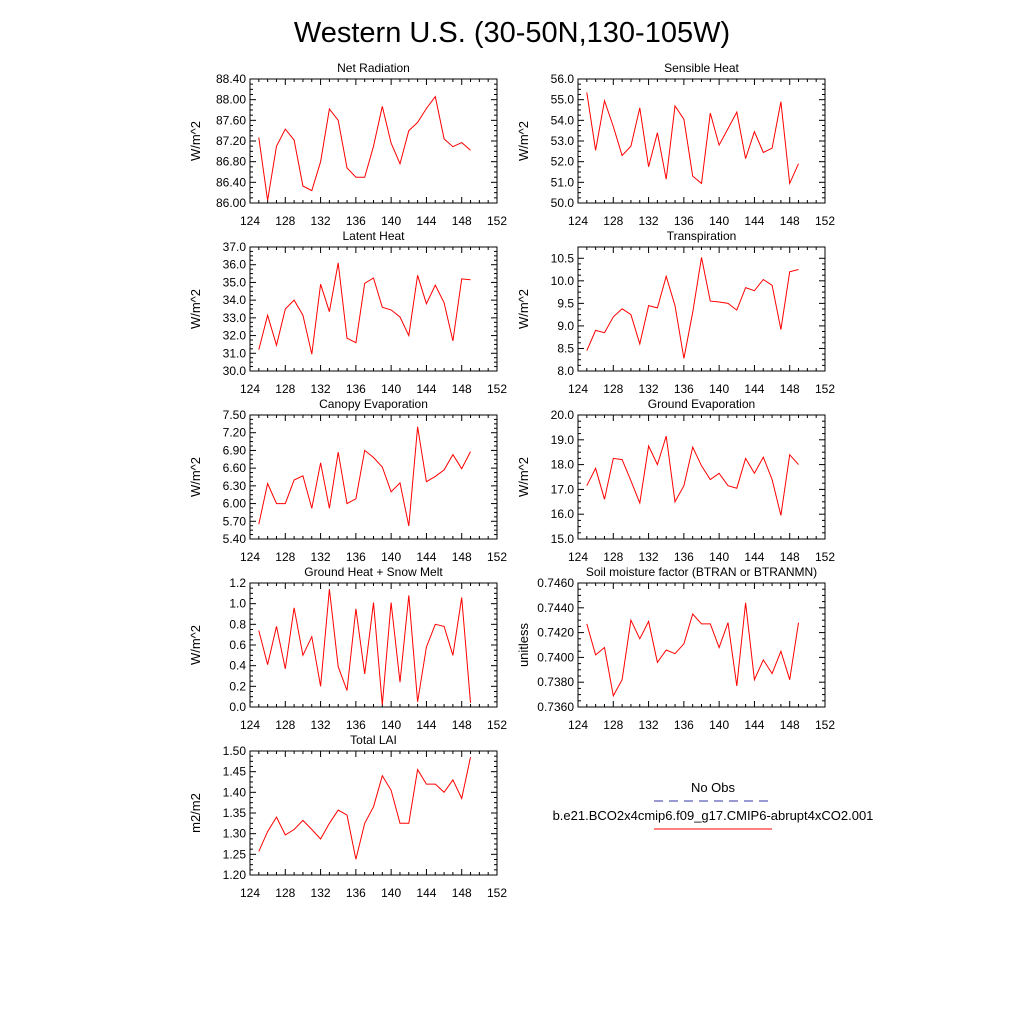 Image resolution: width=1024 pixels, height=1024 pixels. What do you see at coordinates (235, 300) in the screenshot?
I see `y-tick-label: 34.0` at bounding box center [235, 300].